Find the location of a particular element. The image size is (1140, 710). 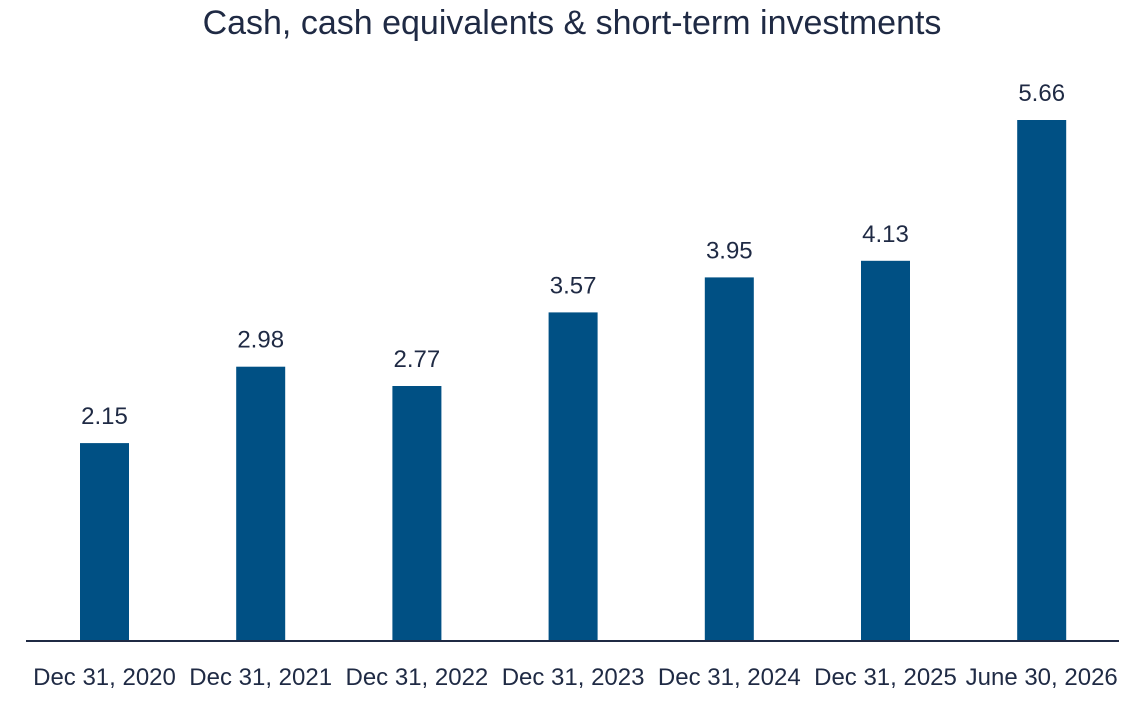

data-label-6: 5.66 is located at coordinates (1041, 93).